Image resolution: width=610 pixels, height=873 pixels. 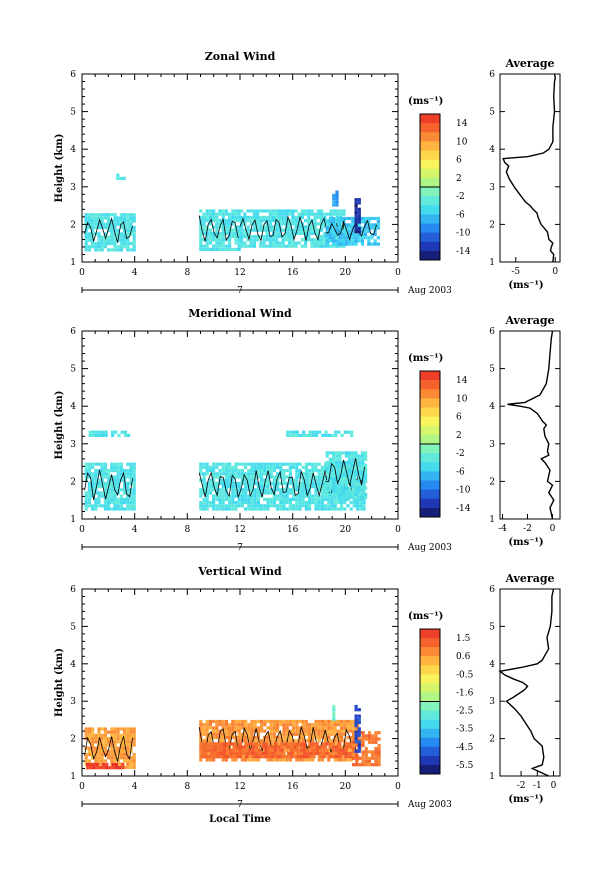 What do you see at coordinates (521, 786) in the screenshot?
I see `average-x-tick-label: -2` at bounding box center [521, 786].